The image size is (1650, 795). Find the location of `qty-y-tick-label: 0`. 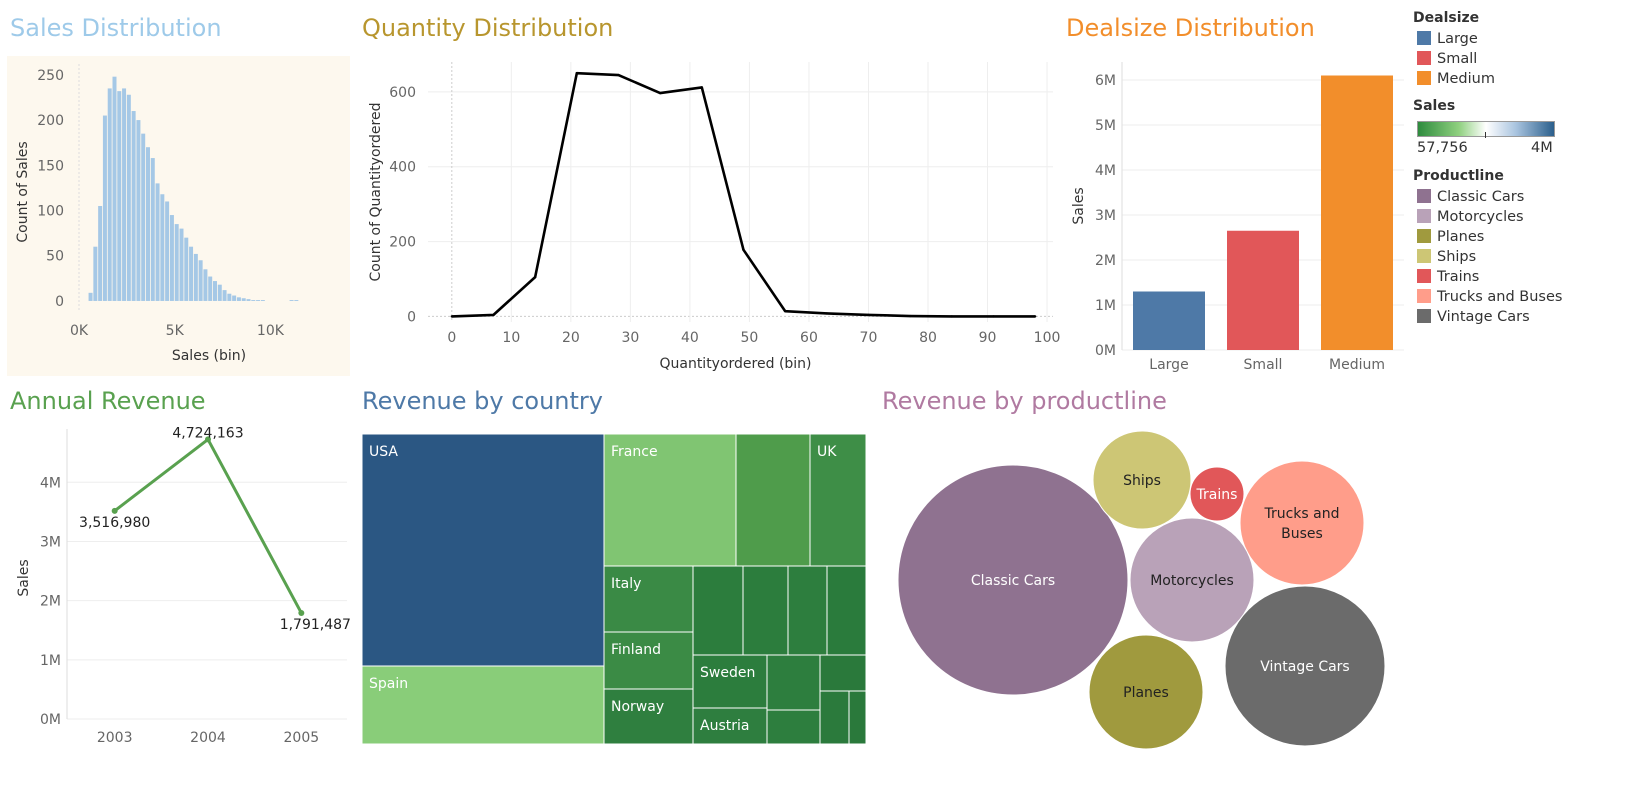

qty-y-tick-label: 0 is located at coordinates (411, 317).